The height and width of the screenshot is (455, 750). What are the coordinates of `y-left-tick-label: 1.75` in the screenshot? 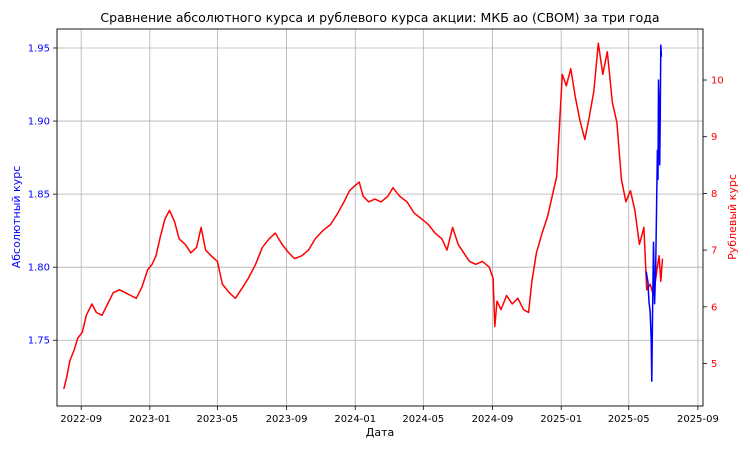 It's located at (39, 341).